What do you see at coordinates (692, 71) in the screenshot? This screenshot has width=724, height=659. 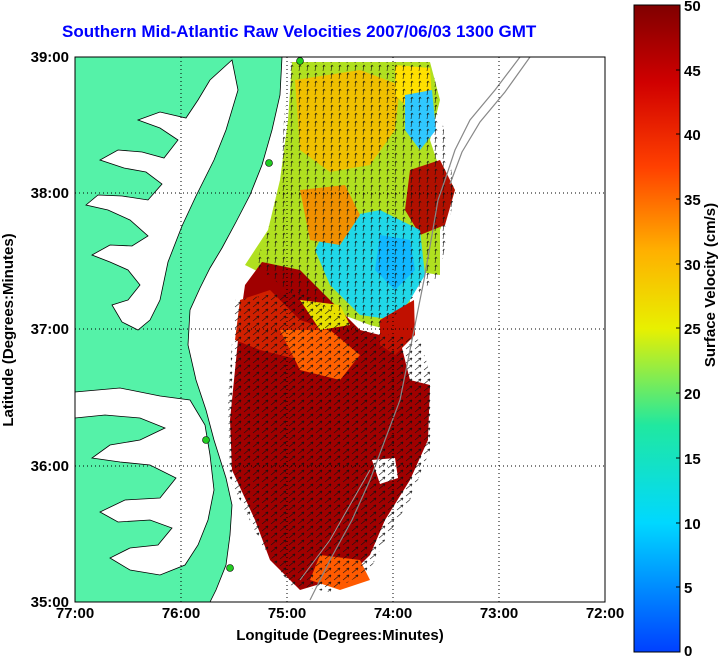 I see `colorbar-tick: 45` at bounding box center [692, 71].